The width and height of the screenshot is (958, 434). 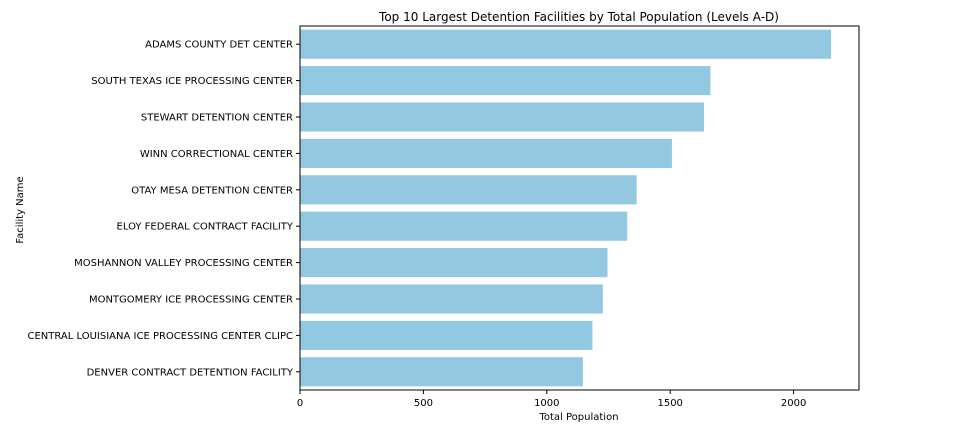 I want to click on y-tick-label: MONTGOMERY ICE PROCESSING CENTER, so click(x=191, y=300).